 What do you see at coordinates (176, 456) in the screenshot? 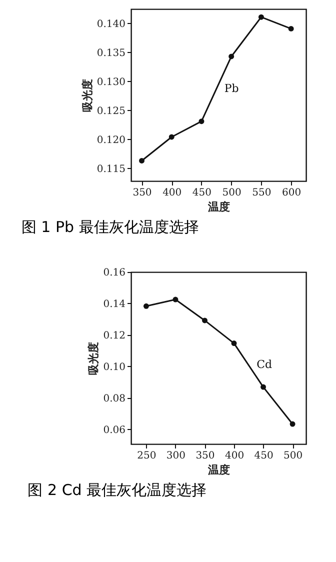
I see `x-tick-label: 300` at bounding box center [176, 456].